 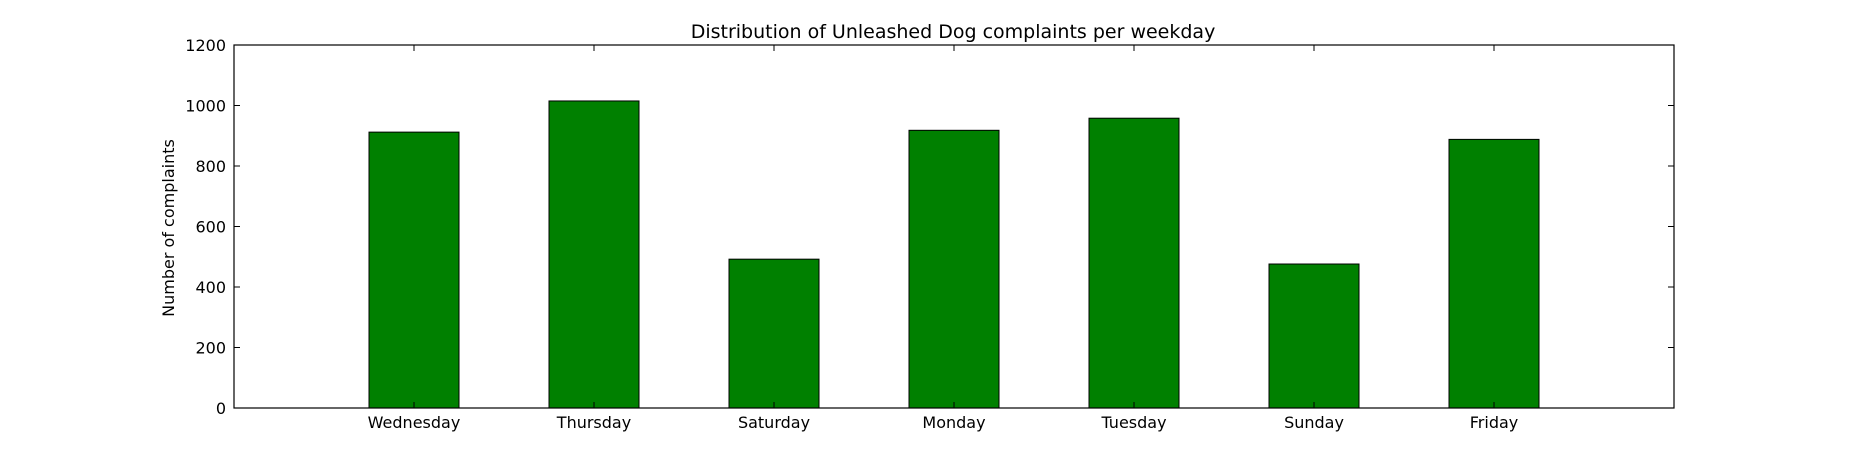 What do you see at coordinates (414, 422) in the screenshot?
I see `x-tick-label: Wednesday` at bounding box center [414, 422].